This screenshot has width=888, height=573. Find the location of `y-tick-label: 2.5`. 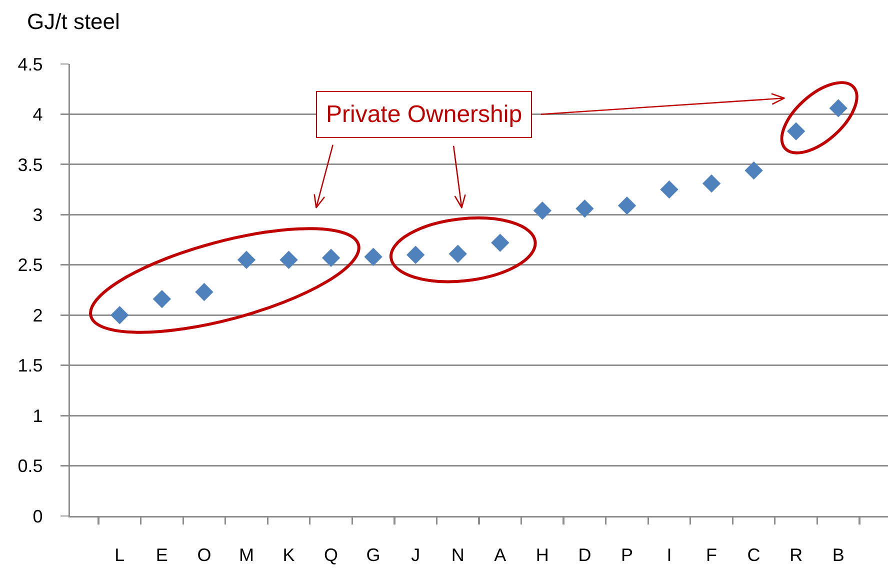

y-tick-label: 2.5 is located at coordinates (30, 265).